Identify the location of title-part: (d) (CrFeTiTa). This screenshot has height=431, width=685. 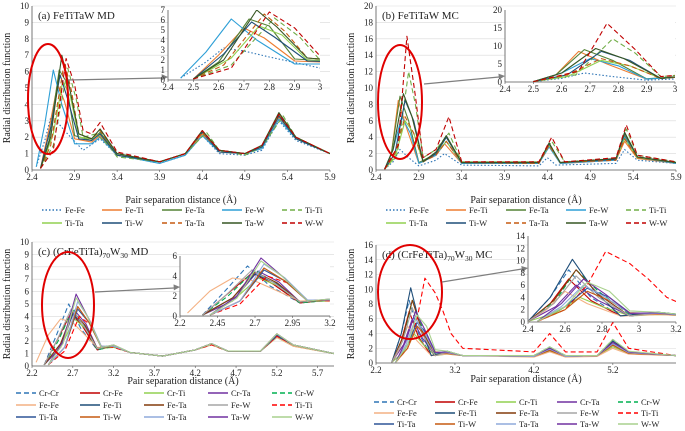
(414, 255).